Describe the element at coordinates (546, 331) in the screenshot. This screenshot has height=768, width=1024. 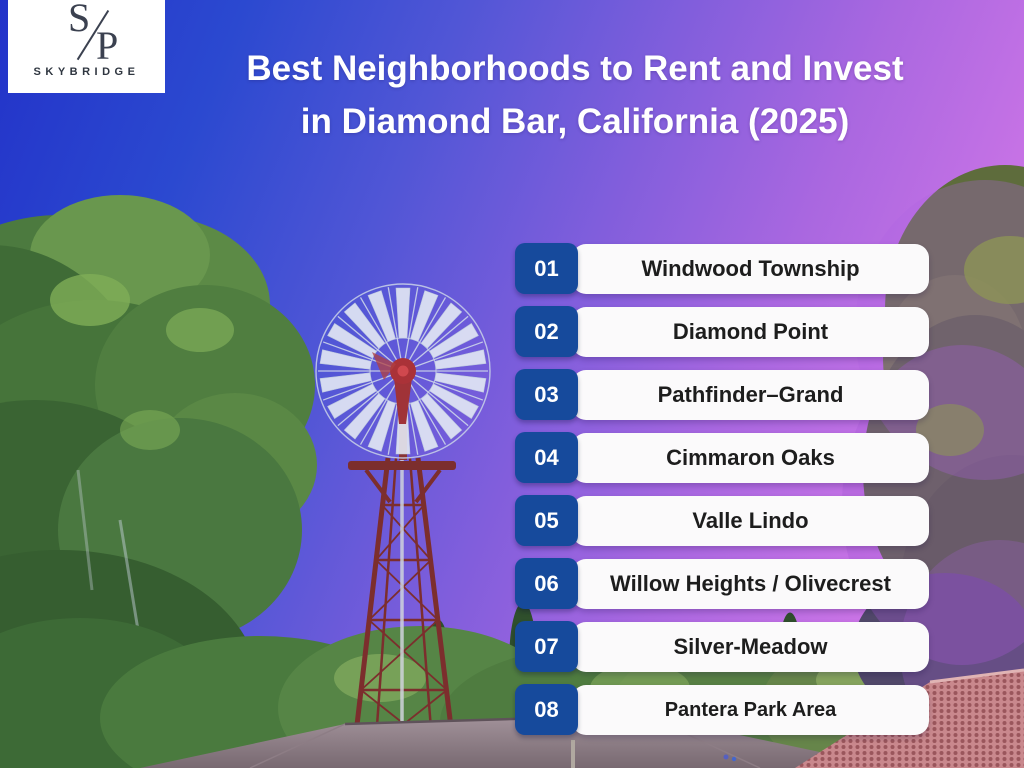
I see `rank-badge: 02` at that location.